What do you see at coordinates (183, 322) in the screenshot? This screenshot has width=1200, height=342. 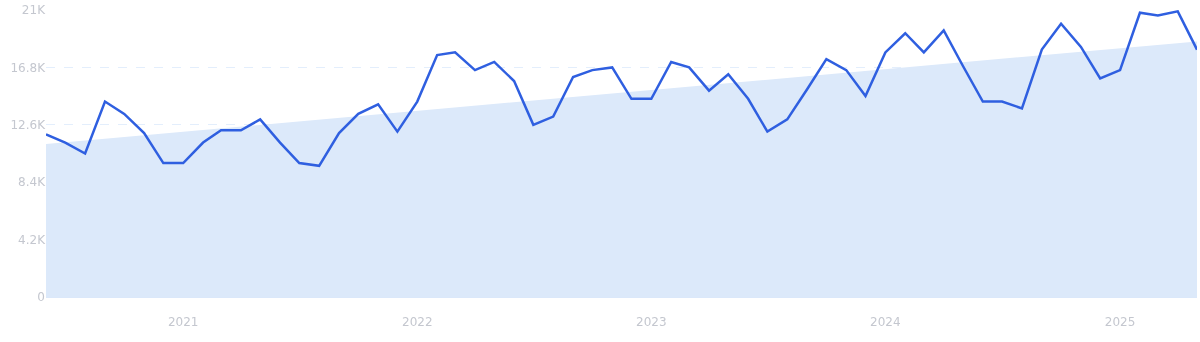 I see `x-tick-label: 2021` at bounding box center [183, 322].